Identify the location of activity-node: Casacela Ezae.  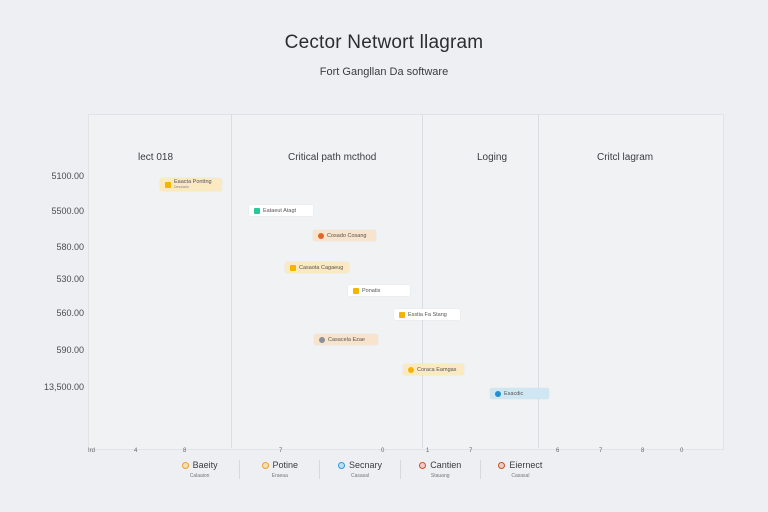
(346, 339).